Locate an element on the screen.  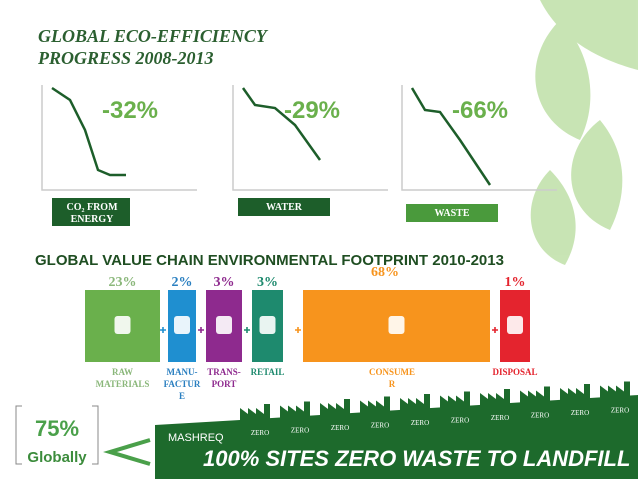
global-label: Globally is located at coordinates (57, 457).